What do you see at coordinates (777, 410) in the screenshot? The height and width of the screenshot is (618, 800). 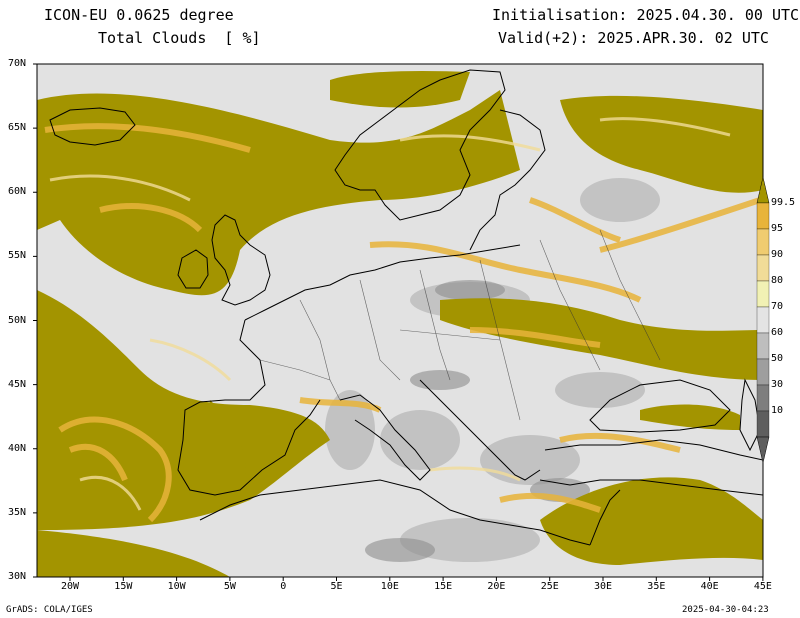 I see `colorbar-label: 10` at bounding box center [777, 410].